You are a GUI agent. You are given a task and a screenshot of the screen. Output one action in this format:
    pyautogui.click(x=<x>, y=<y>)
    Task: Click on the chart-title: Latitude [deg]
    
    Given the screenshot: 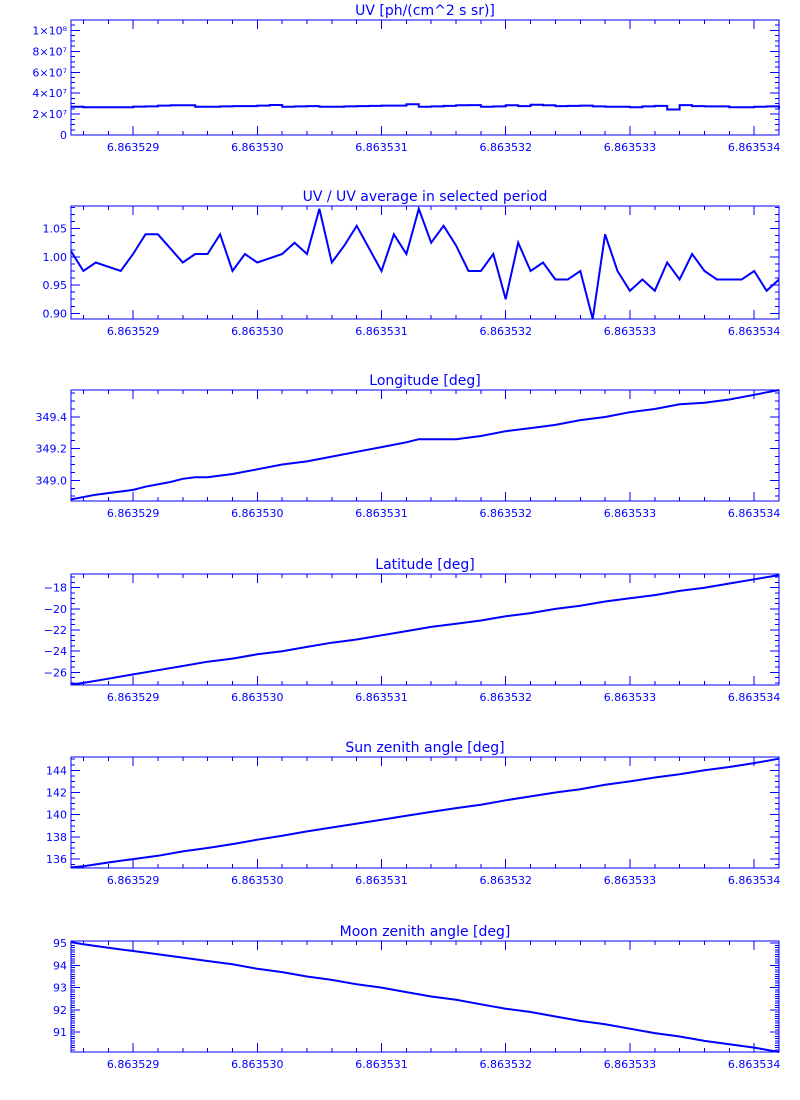 What is the action you would take?
    pyautogui.click(x=424, y=565)
    